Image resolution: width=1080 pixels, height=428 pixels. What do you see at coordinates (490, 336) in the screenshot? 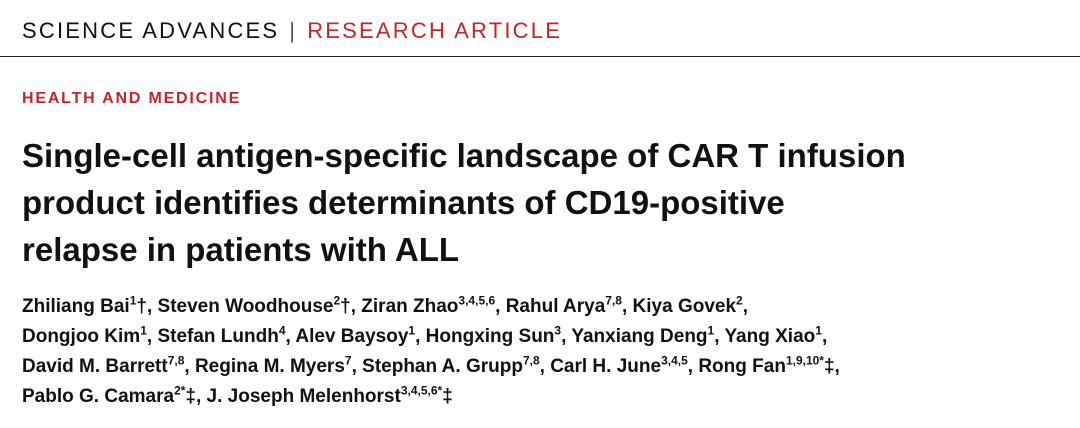
I see `author-name: Hongxing Sun` at bounding box center [490, 336].